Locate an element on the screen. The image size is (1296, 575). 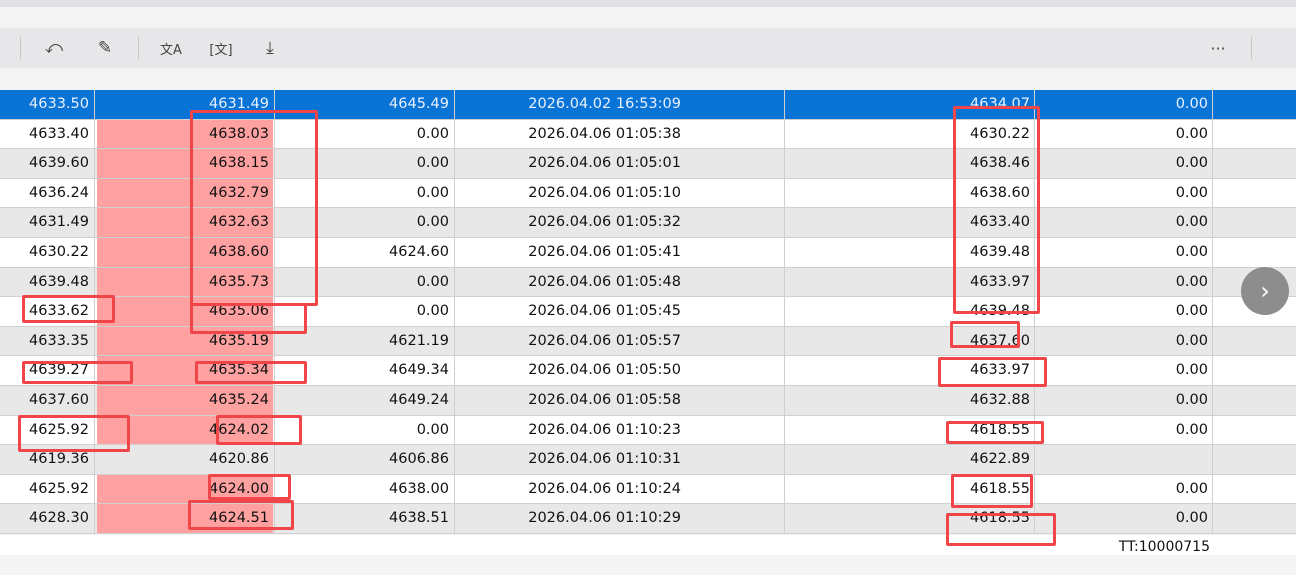
cell-col-2: 4620.86 is located at coordinates (185, 459).